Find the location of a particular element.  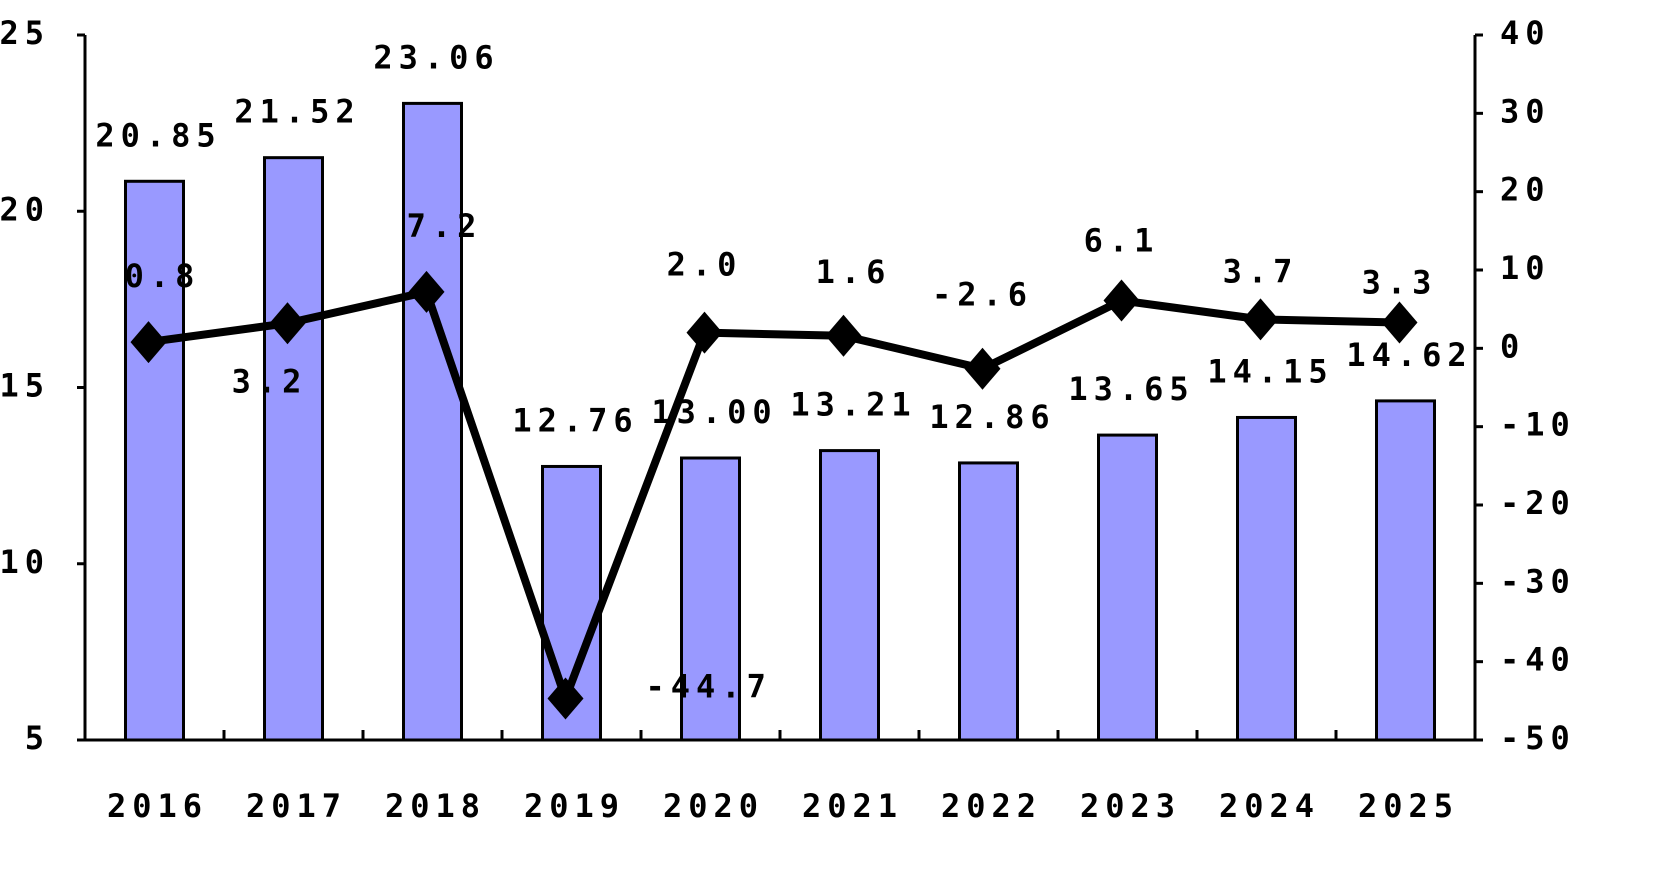

line-value-label: 6.1 is located at coordinates (1122, 241).